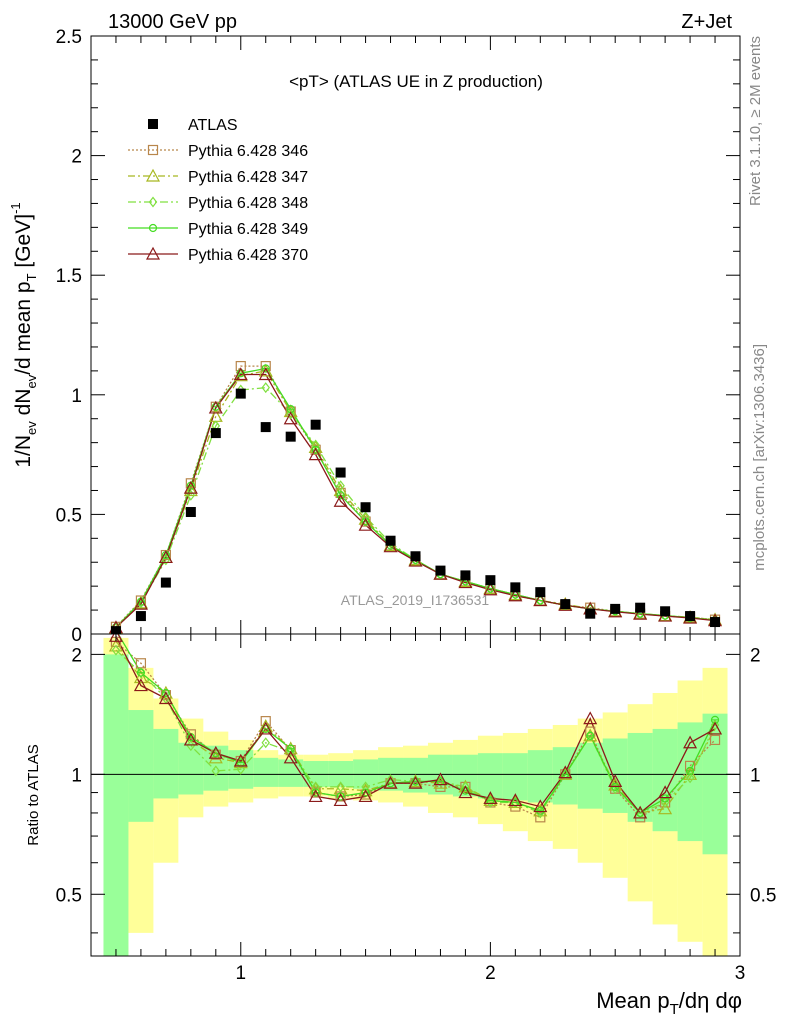  I want to click on ratio-y-tick-label: 0.5, so click(69, 895).